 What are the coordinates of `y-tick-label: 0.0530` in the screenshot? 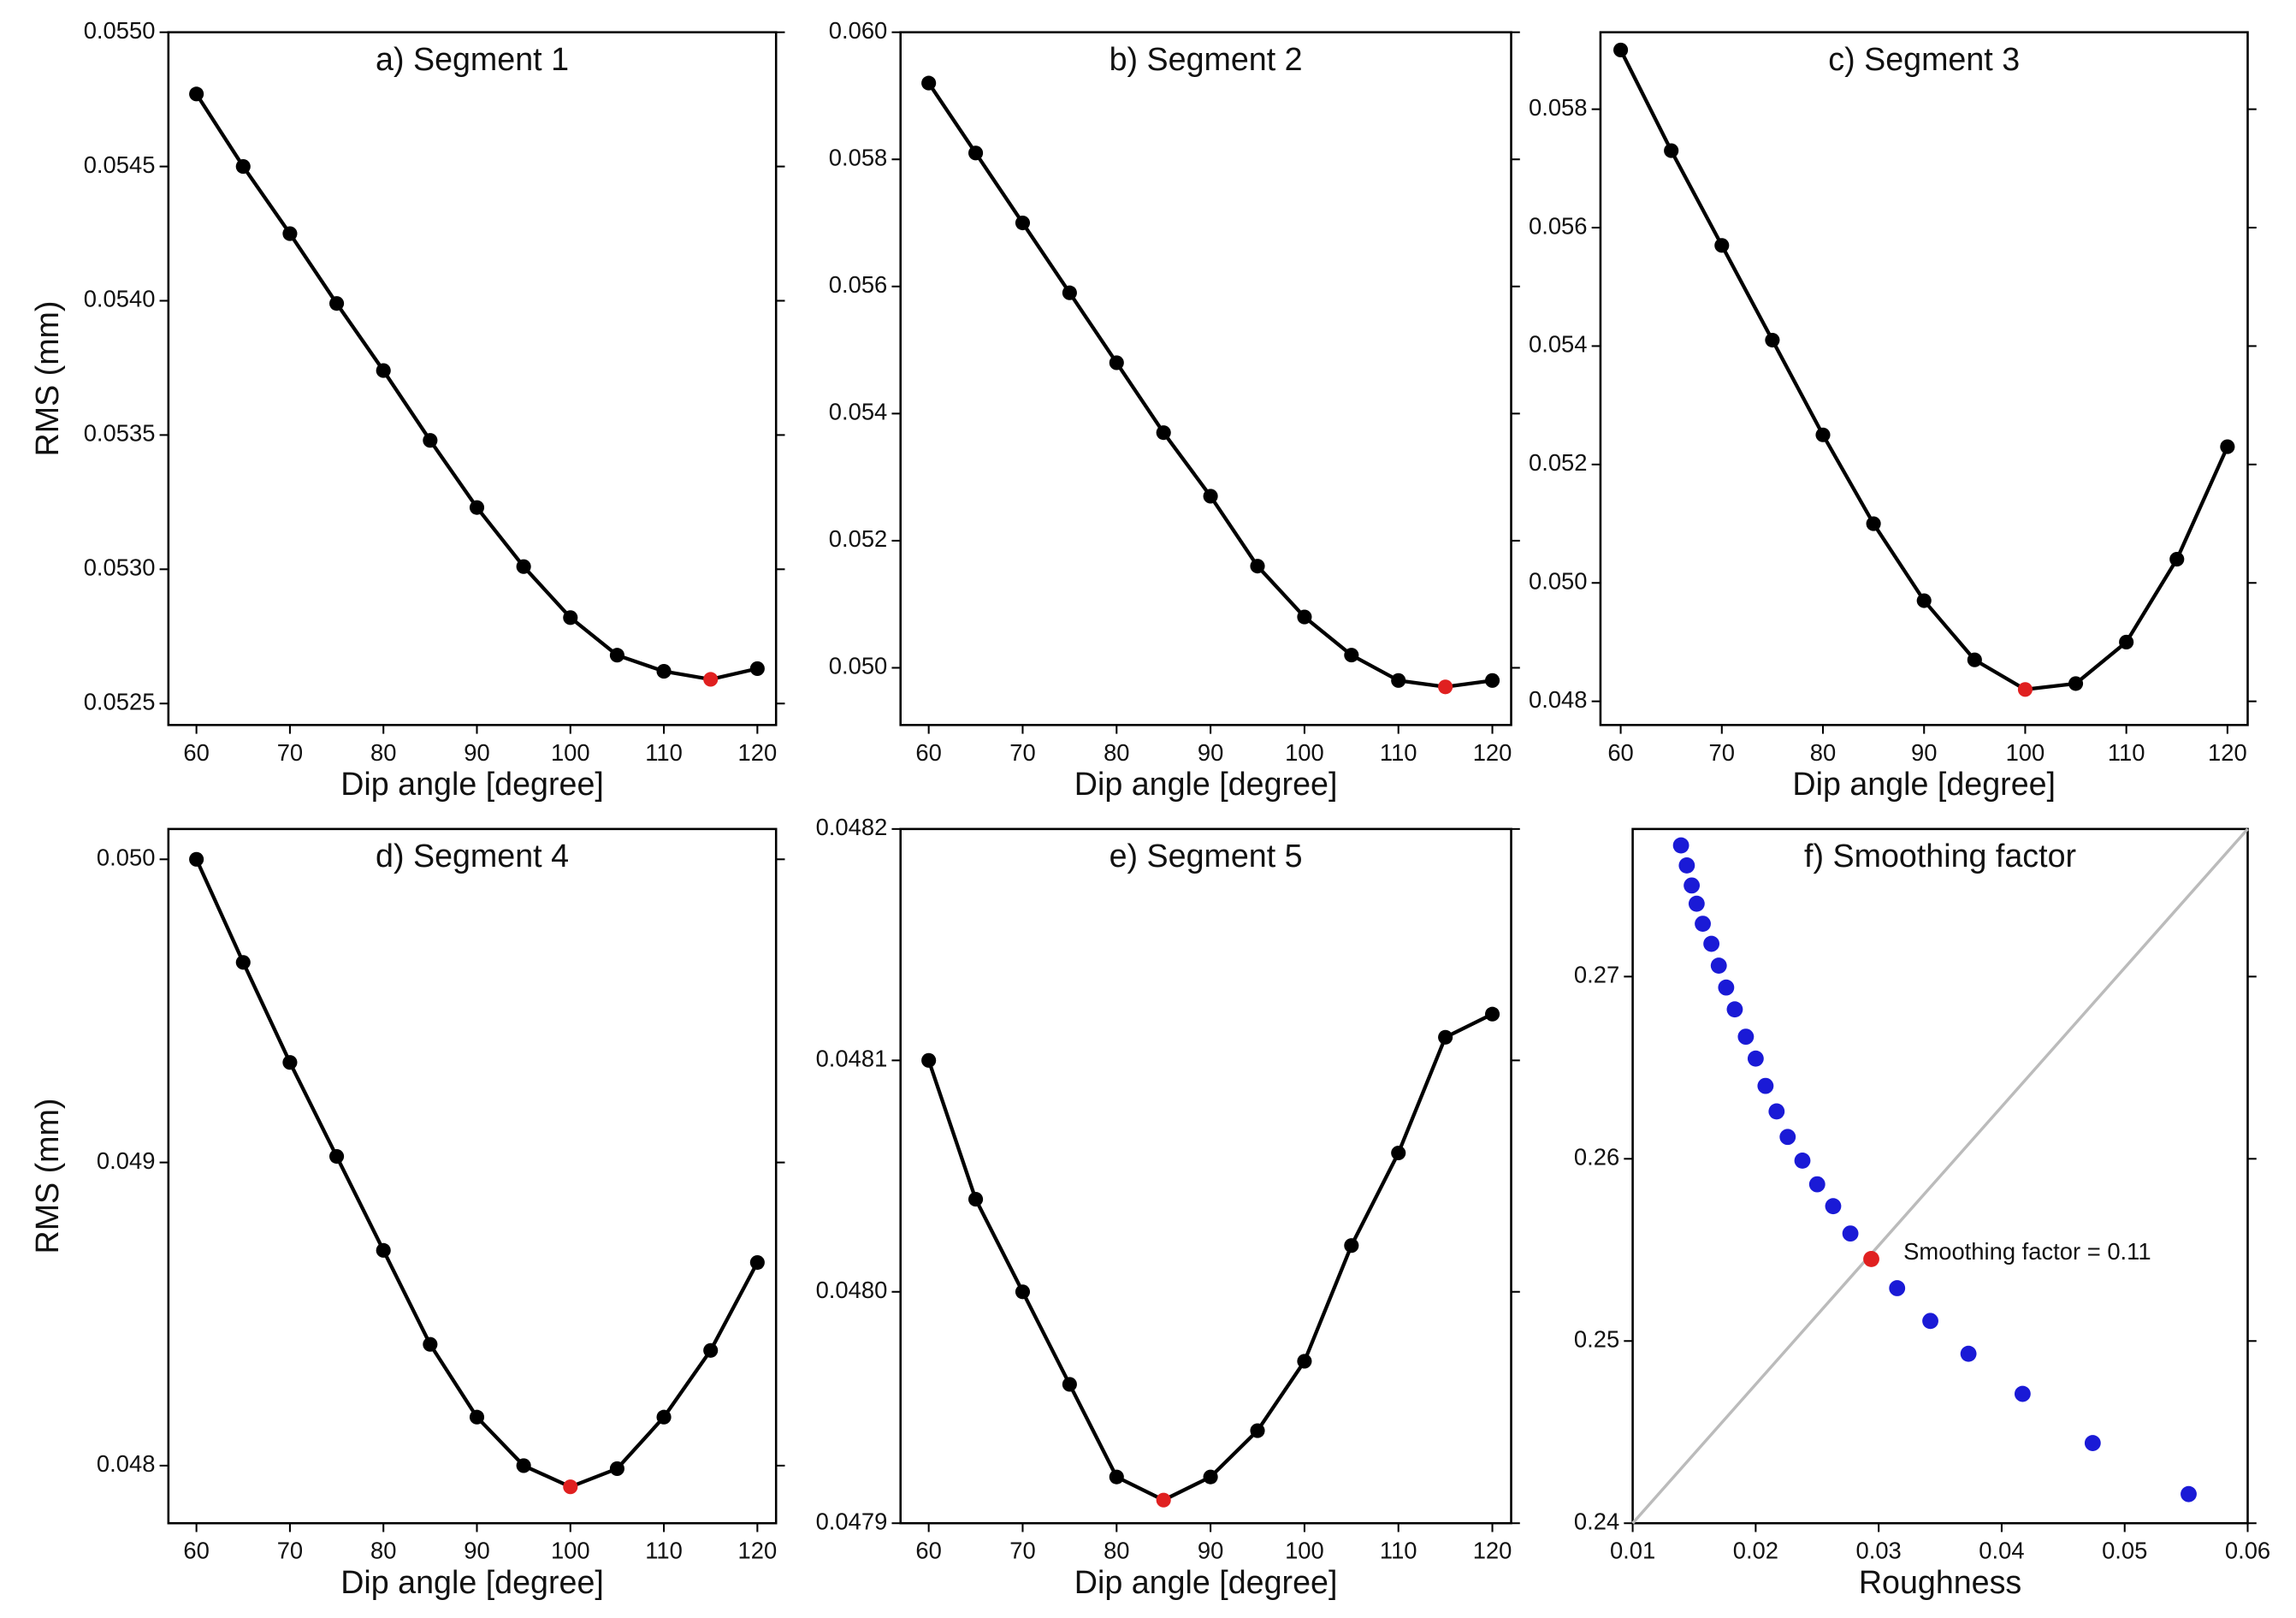 It's located at (120, 567).